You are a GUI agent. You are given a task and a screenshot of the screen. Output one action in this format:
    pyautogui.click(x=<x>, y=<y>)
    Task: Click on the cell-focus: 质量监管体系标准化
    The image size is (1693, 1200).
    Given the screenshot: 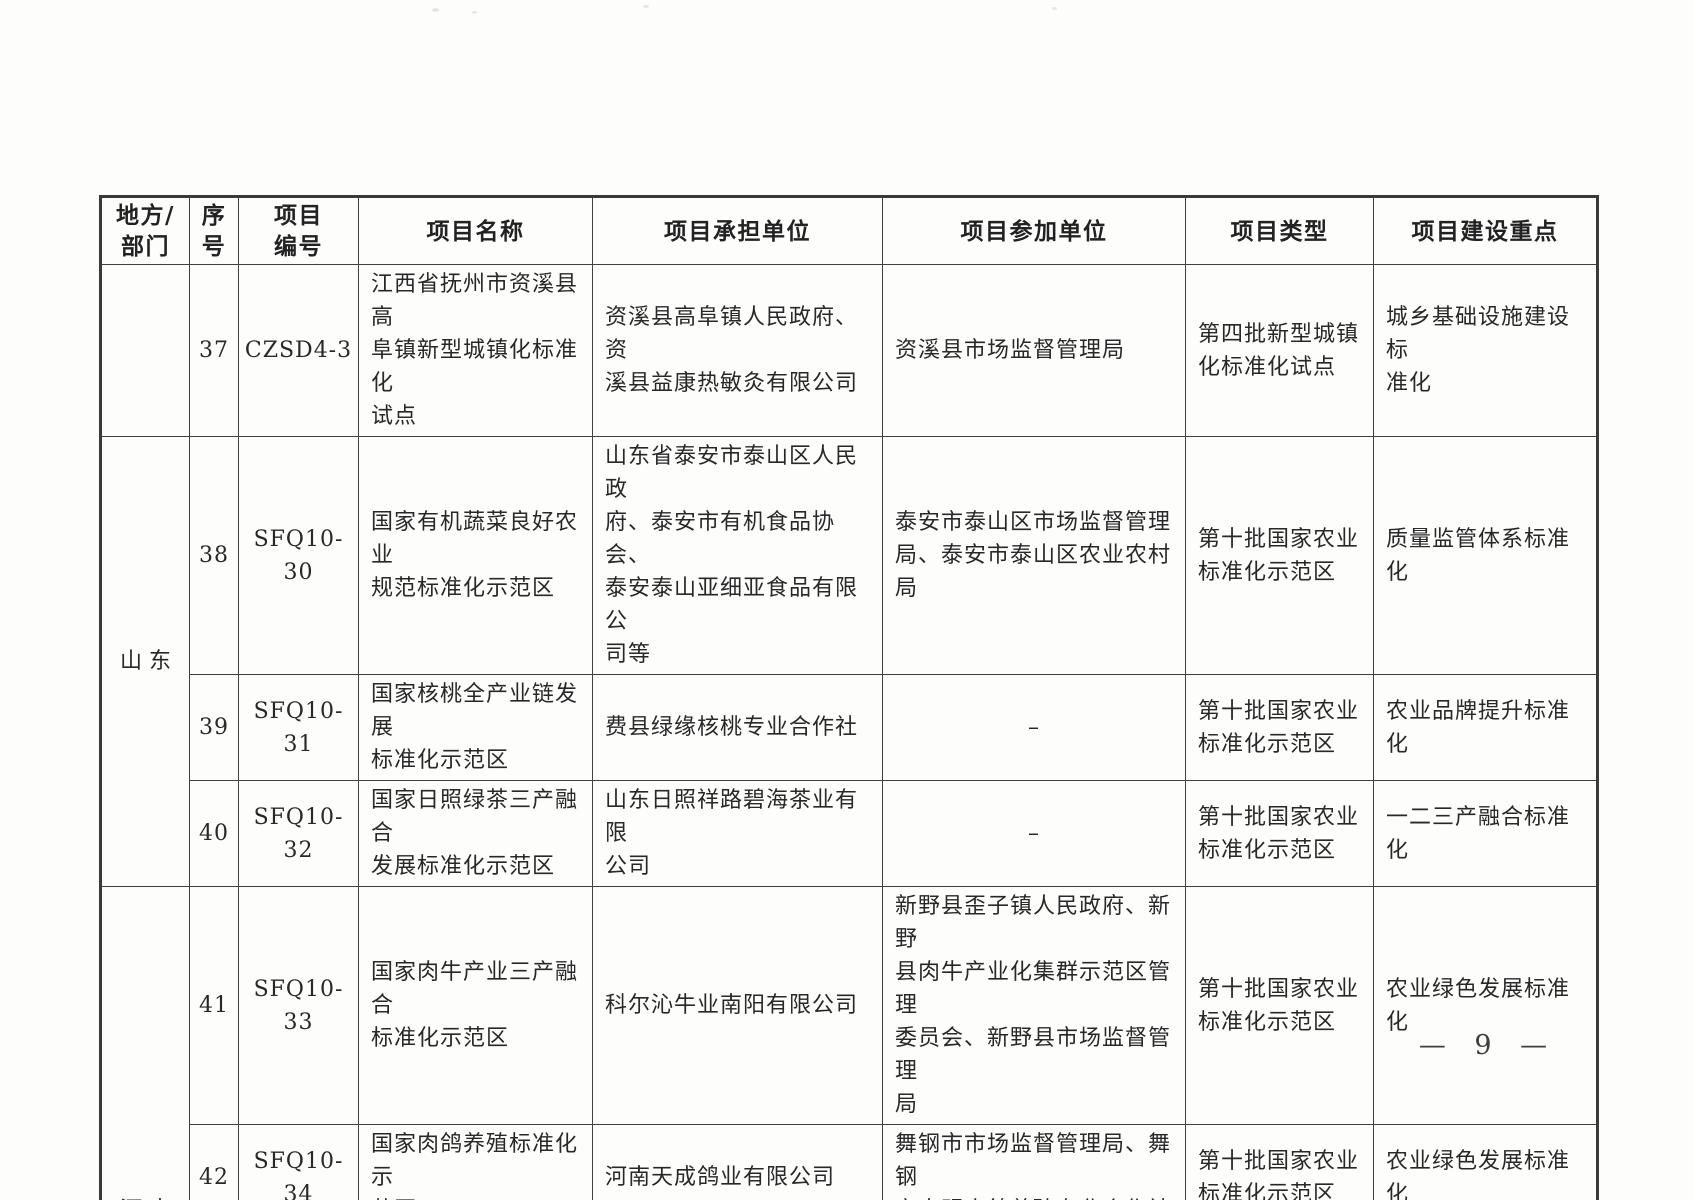 What is the action you would take?
    pyautogui.click(x=1485, y=556)
    